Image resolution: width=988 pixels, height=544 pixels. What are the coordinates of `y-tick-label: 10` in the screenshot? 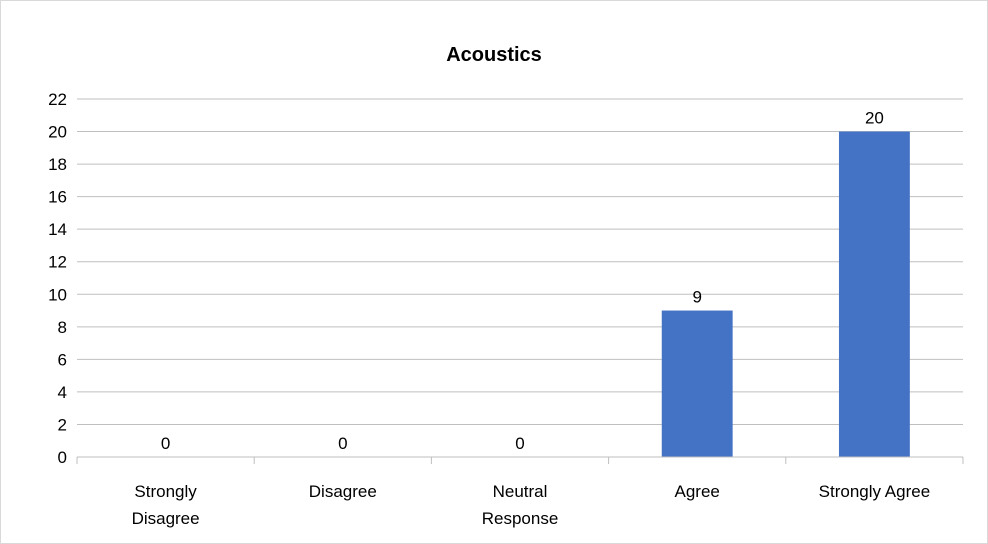 It's located at (57, 294).